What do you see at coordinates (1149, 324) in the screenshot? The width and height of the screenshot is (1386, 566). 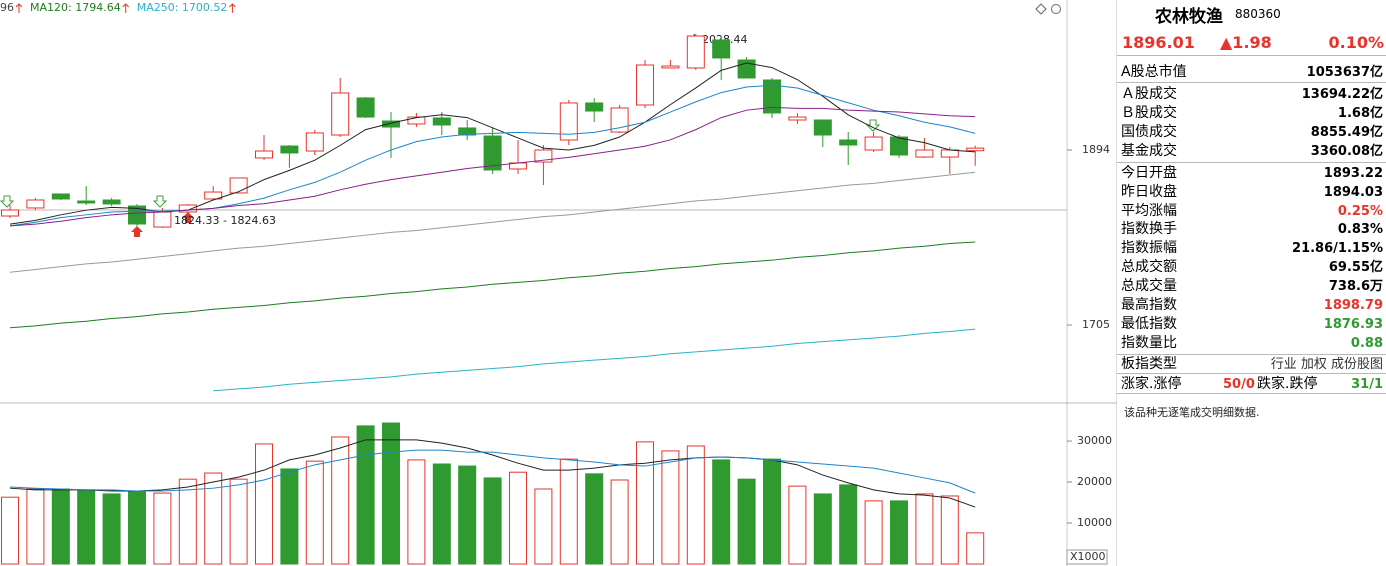 I see `row-label: 最低指数` at bounding box center [1149, 324].